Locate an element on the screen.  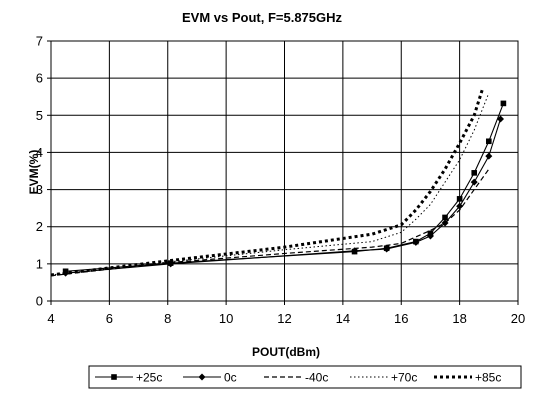
x-tick-label: 16 is located at coordinates (401, 318).